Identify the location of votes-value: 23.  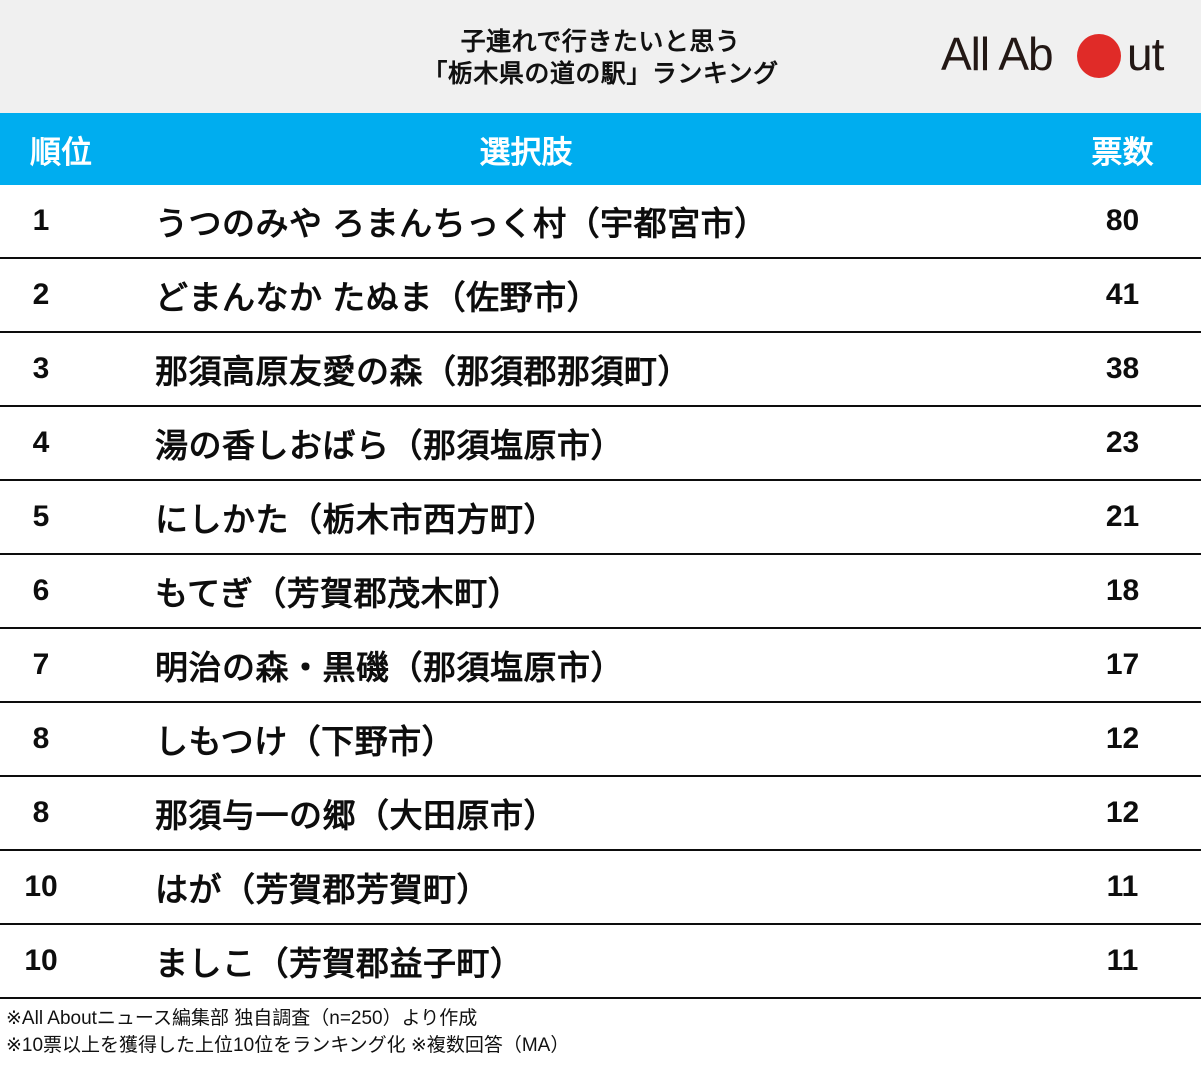
(1125, 442).